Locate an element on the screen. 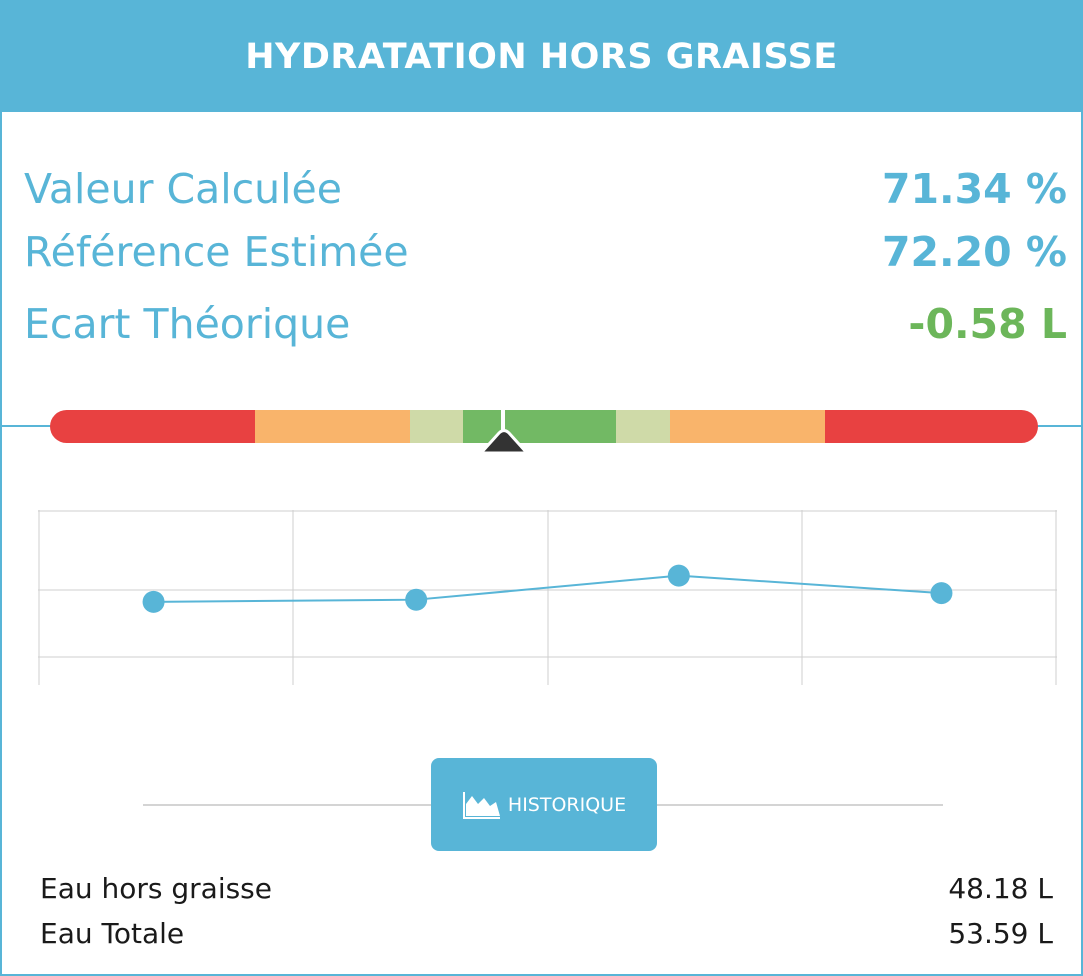  metric-value-gap: -0.58 L is located at coordinates (987, 324).